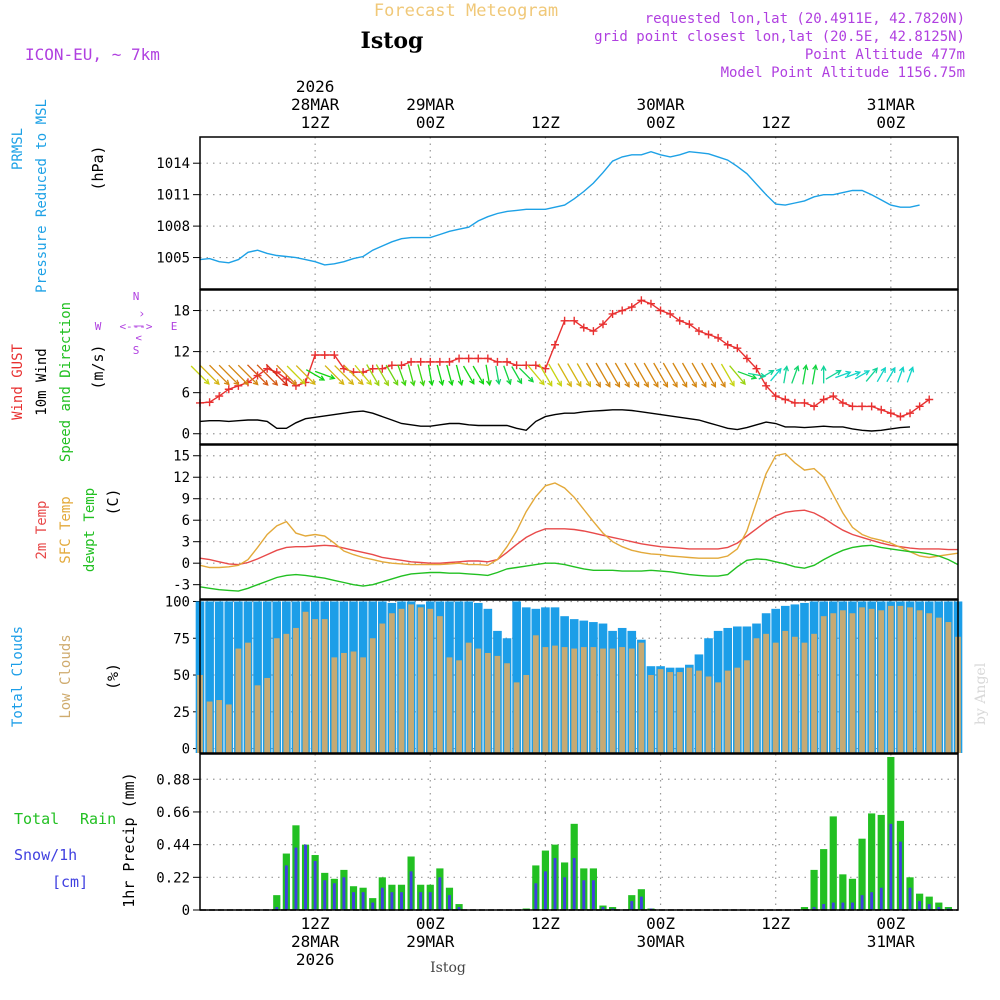  I want to click on precip-label-rain: Rain, so click(98, 819).